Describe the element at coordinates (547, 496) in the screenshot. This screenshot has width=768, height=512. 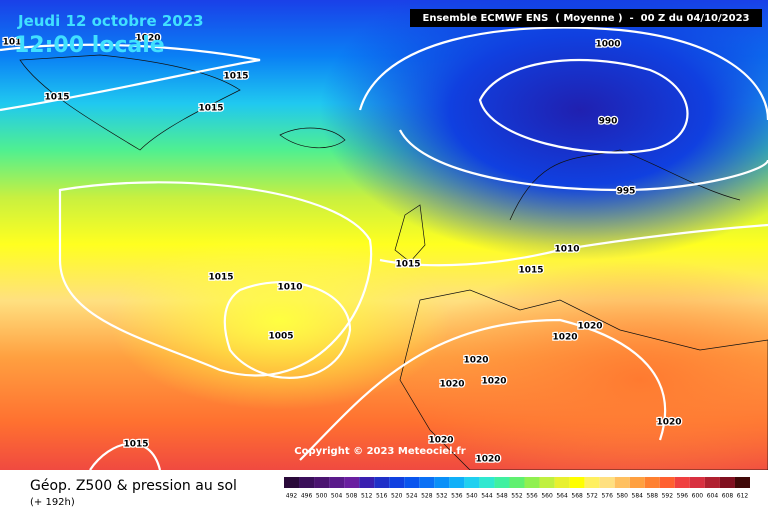
I see `scale-label: 560` at that location.